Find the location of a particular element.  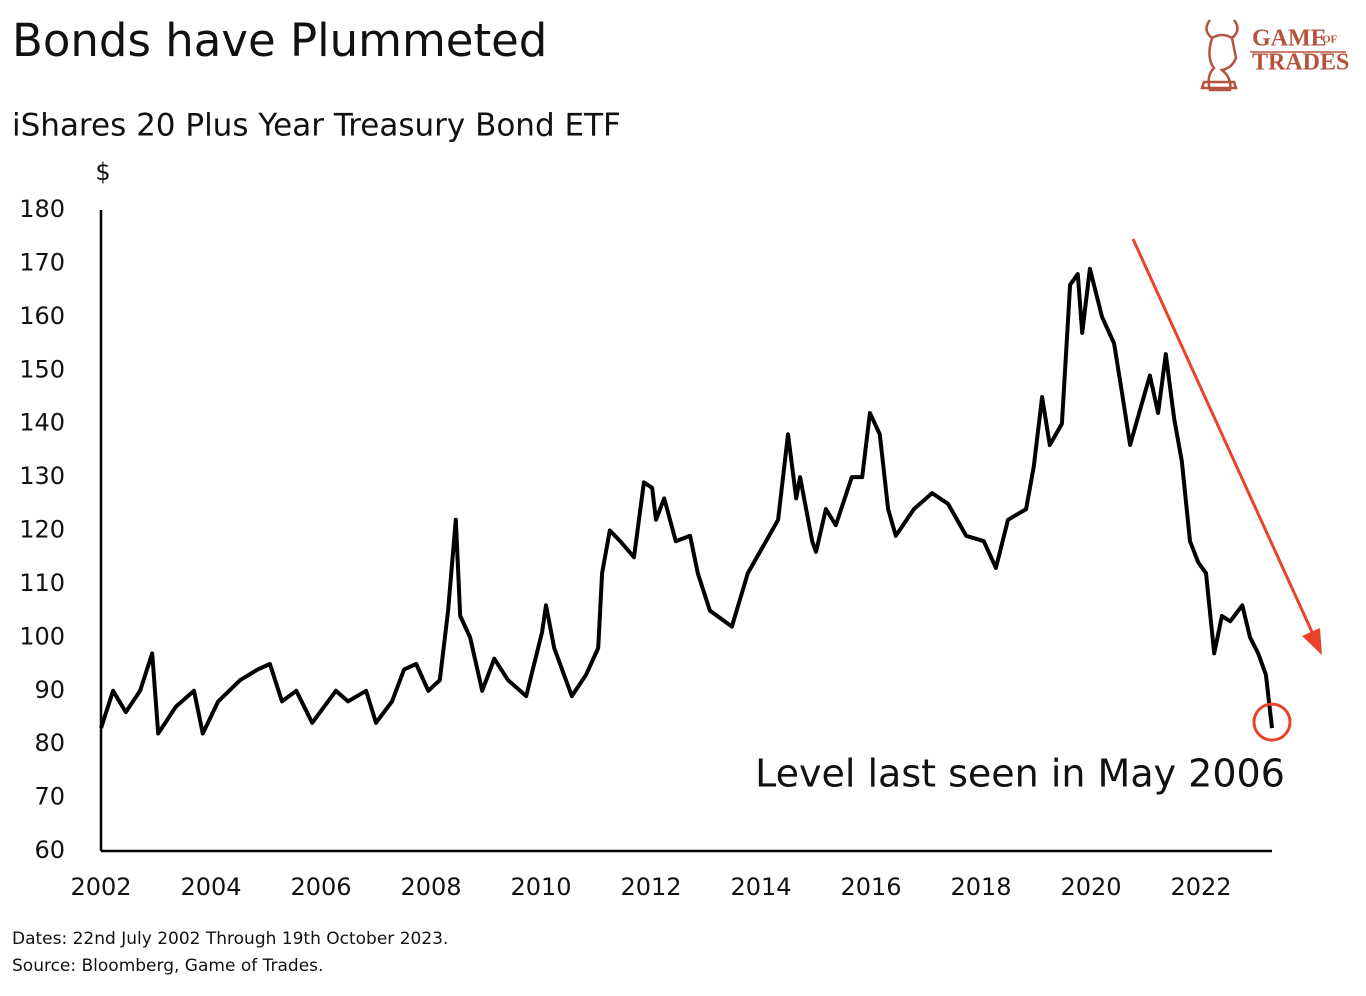

x-tick-label: 2016 is located at coordinates (870, 887).